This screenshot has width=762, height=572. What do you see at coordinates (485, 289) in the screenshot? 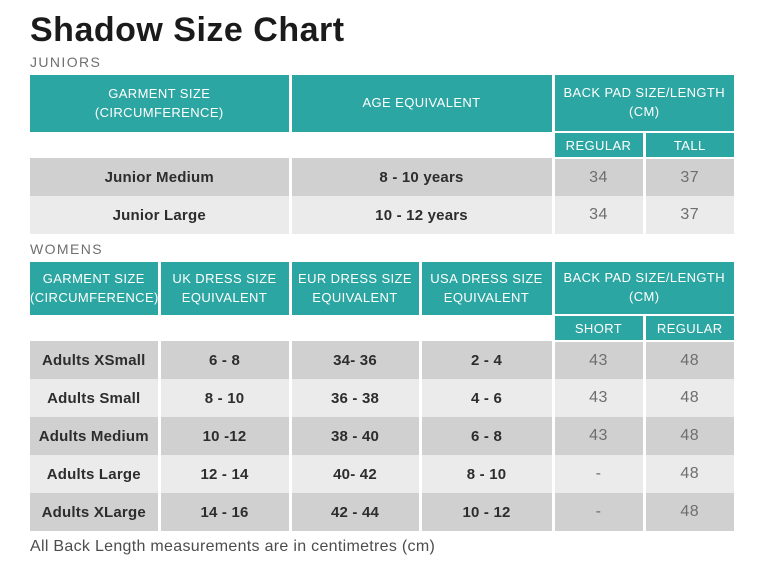
I see `womens-header-usa-dress-size: USA DRESS SIZE EQUIVALENT` at bounding box center [485, 289].